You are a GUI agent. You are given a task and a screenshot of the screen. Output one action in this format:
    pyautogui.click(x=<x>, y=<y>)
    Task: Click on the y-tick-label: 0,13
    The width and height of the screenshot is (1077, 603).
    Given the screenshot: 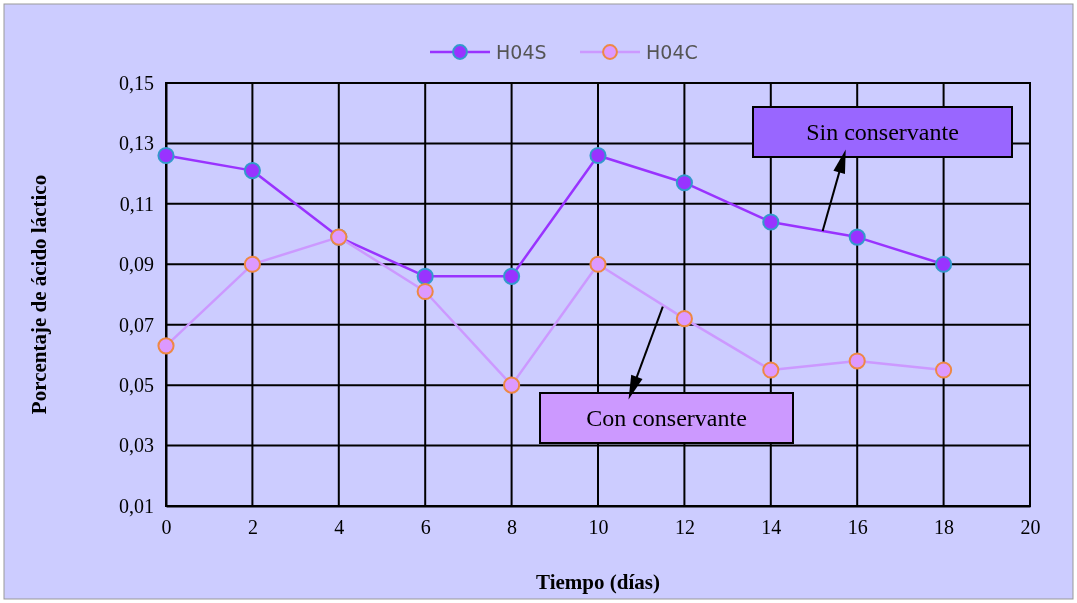 What is the action you would take?
    pyautogui.click(x=136, y=143)
    